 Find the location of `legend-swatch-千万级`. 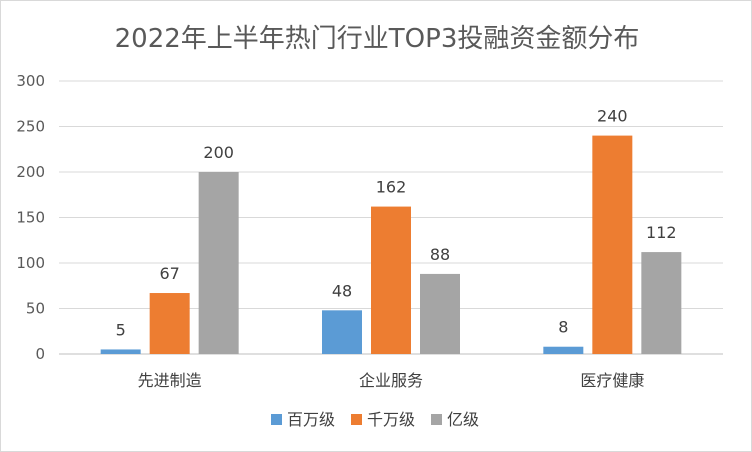

legend-swatch-千万级 is located at coordinates (356, 419).